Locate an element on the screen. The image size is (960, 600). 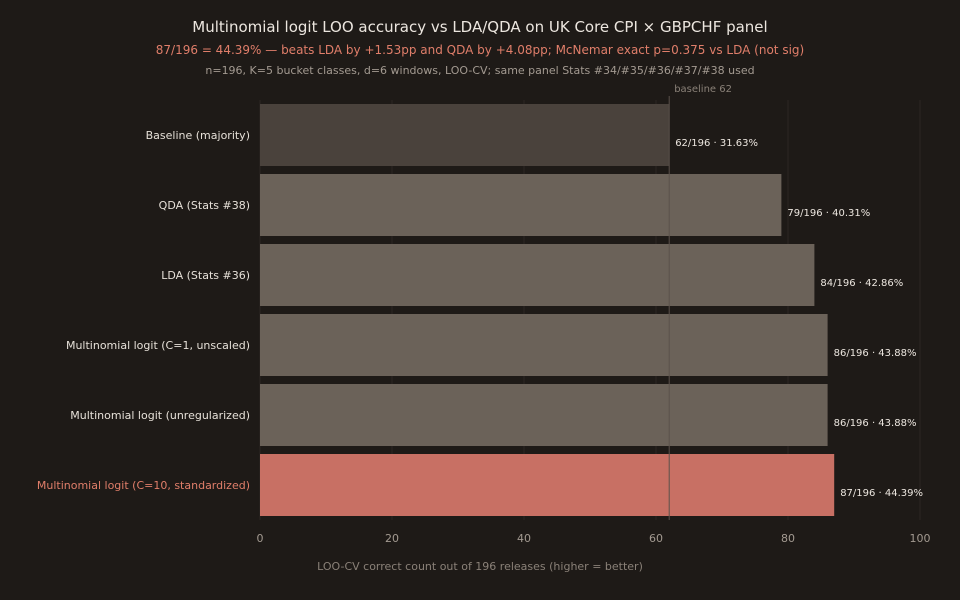
category-label: Multinomial logit (C=1, unscaled) is located at coordinates (158, 345).